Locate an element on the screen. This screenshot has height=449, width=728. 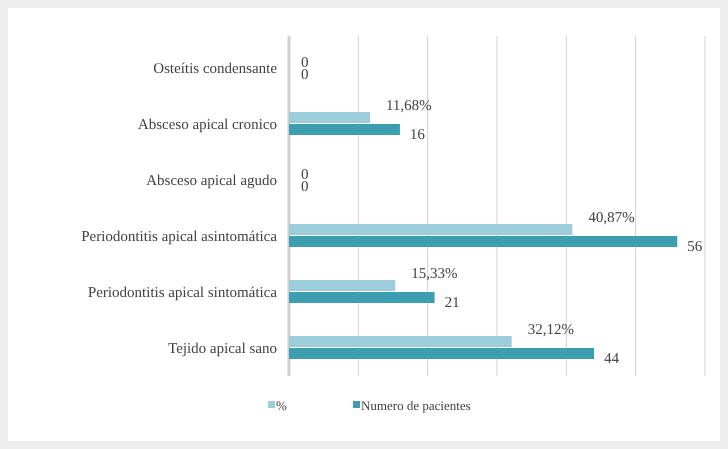
y-tick-label: Osteítis condensante is located at coordinates (215, 69).